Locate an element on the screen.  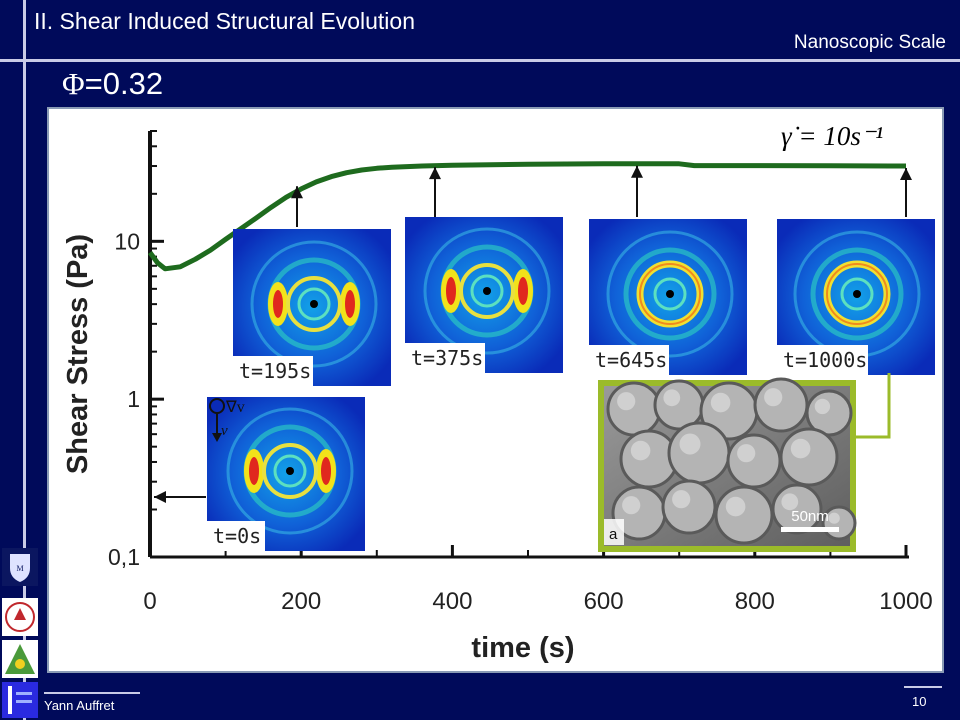
saxs-time-label: t=1000s is located at coordinates (825, 360).